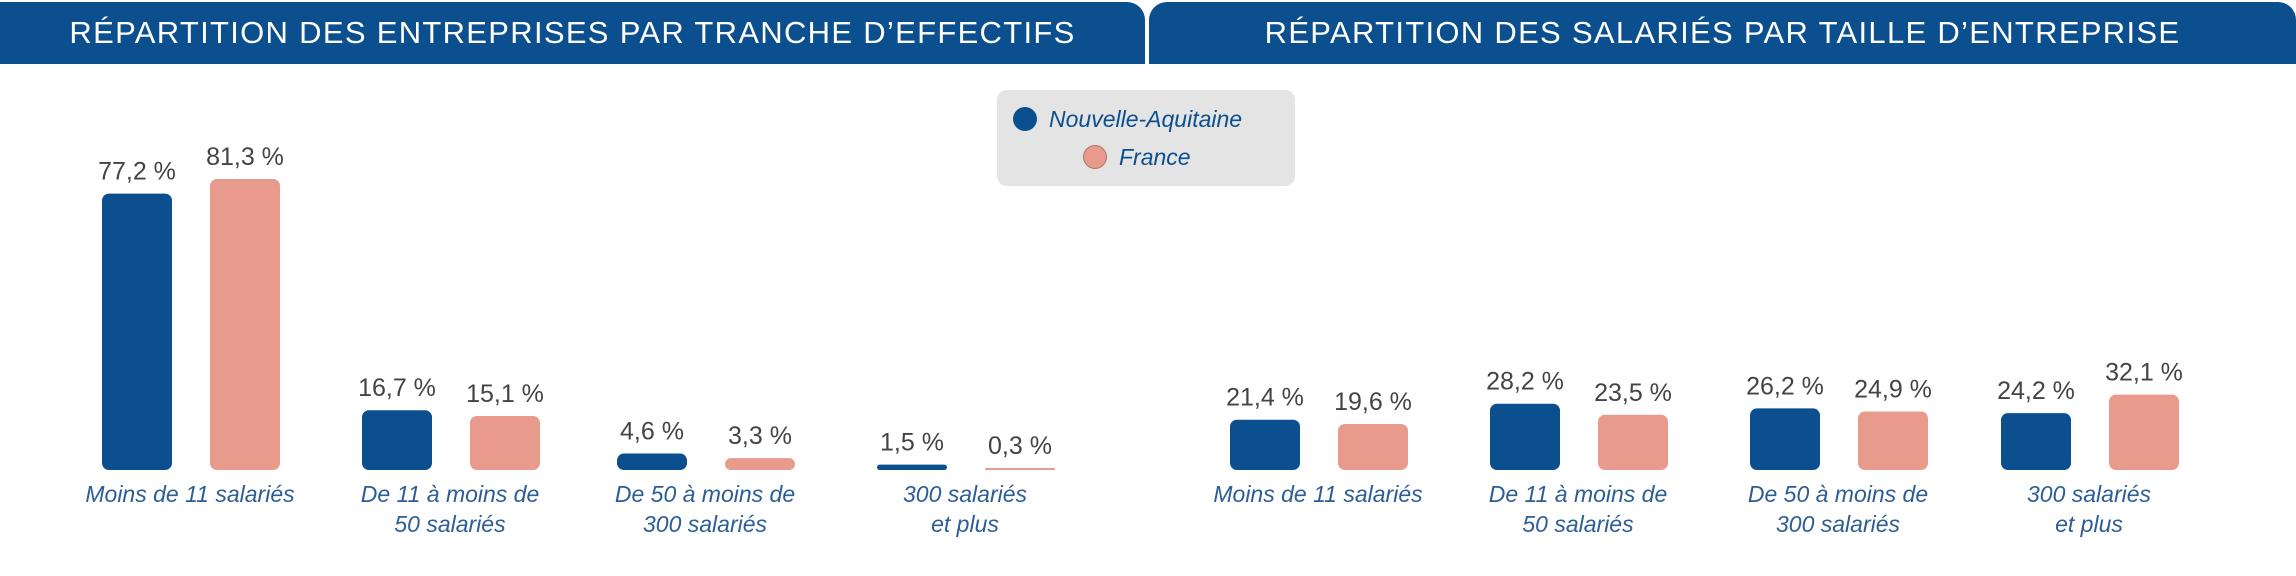 The image size is (2296, 576). I want to click on bar-value-label: 15,1 %, so click(505, 394).